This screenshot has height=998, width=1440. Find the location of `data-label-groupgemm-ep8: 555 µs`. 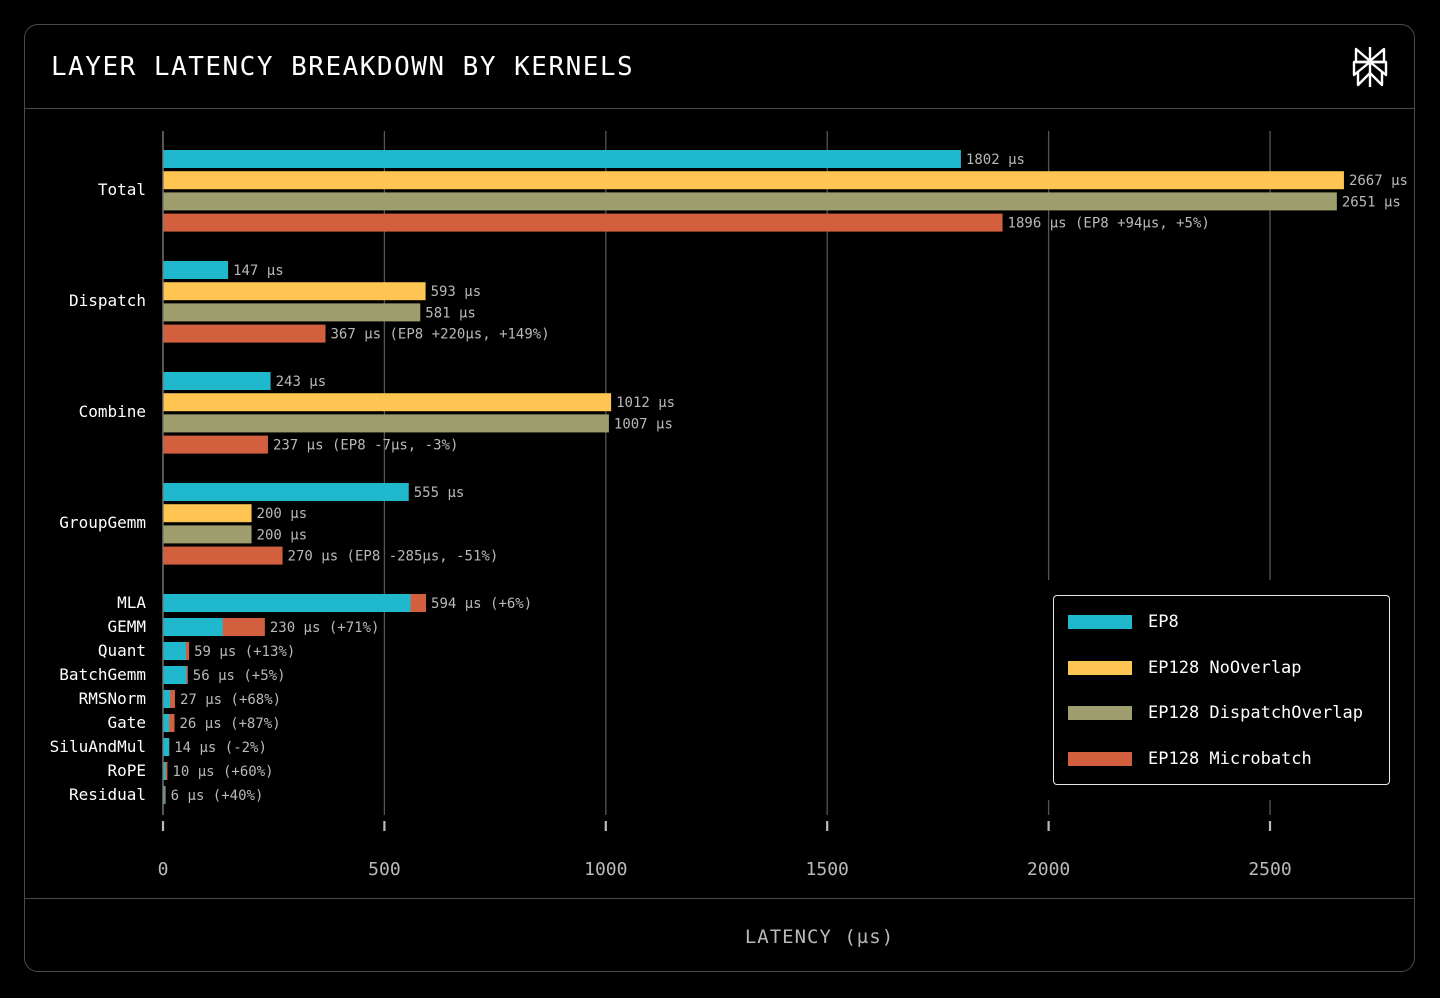

data-label-groupgemm-ep8: 555 µs is located at coordinates (439, 493).